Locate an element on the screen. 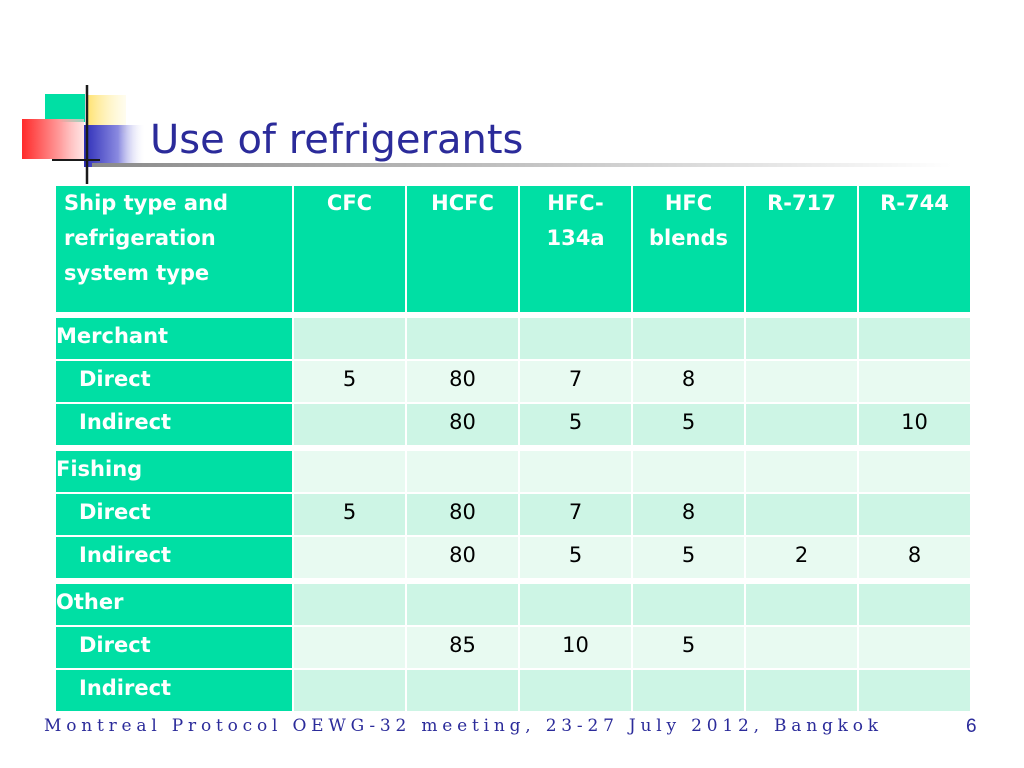  table-row: Direct 85 10 5 is located at coordinates (513, 647).